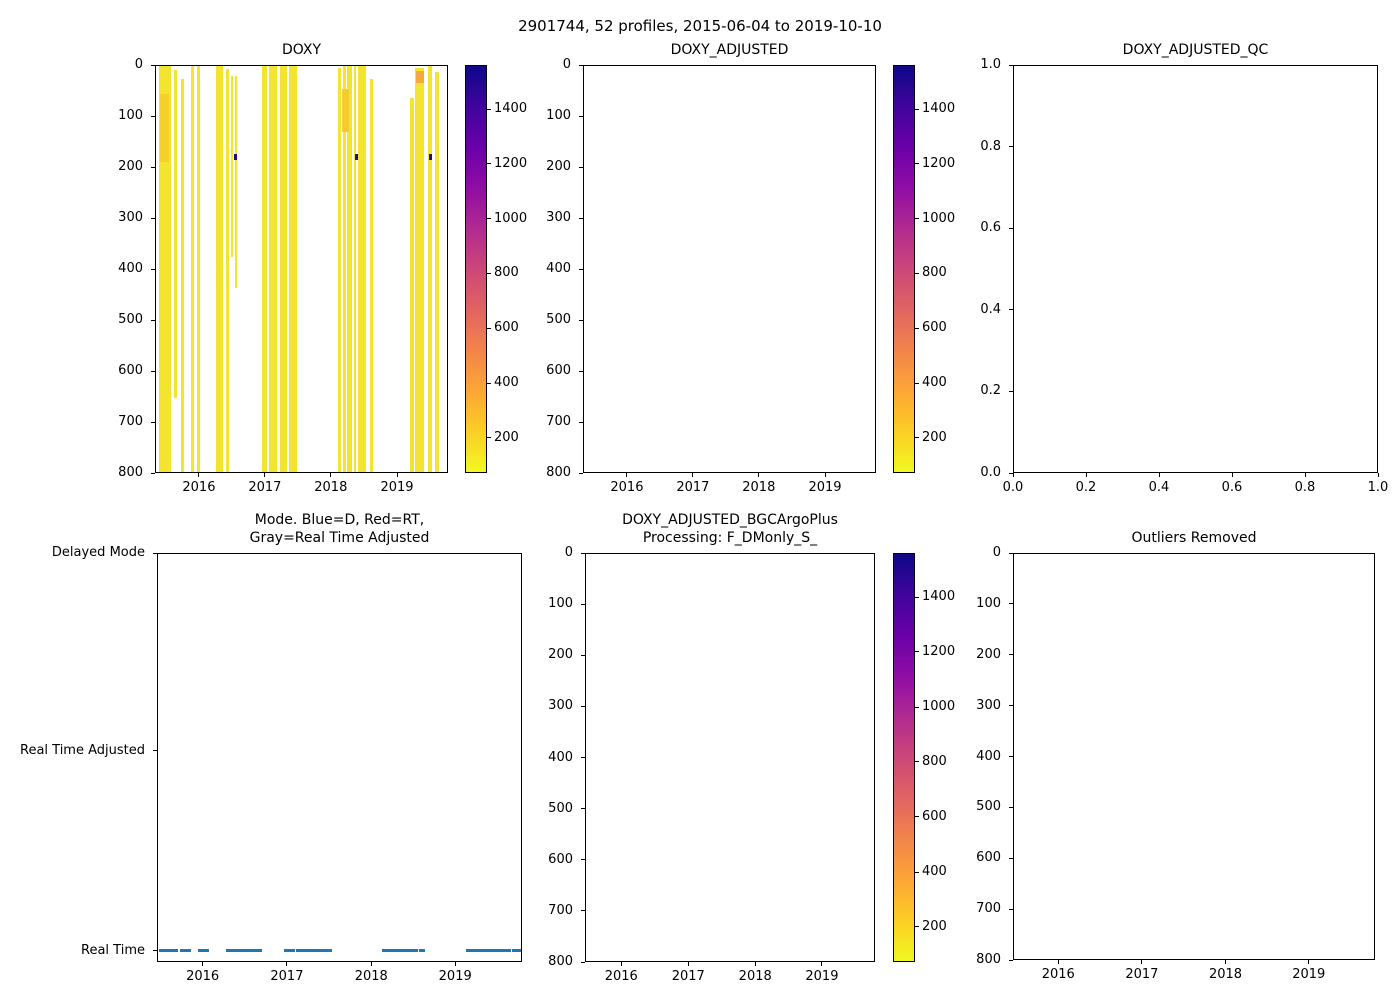 The image size is (1400, 1000). Describe the element at coordinates (939, 651) in the screenshot. I see `doxy_adjusted_bgc-colorbar-tick-label: 1200` at that location.